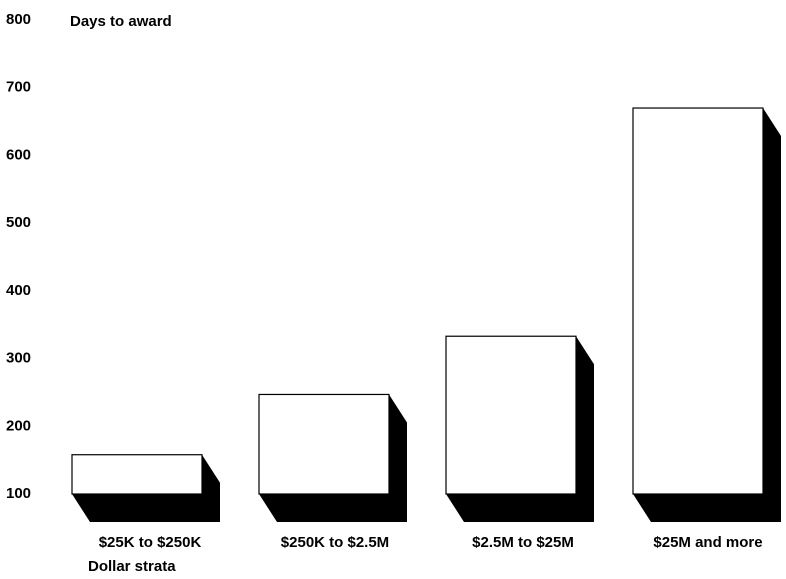 Image resolution: width=786 pixels, height=579 pixels. Describe the element at coordinates (707, 542) in the screenshot. I see `x-category-label: $25M and more` at that location.